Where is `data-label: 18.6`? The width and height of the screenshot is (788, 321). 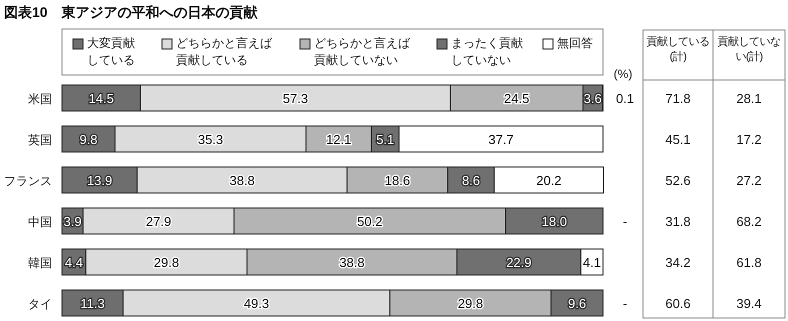 data-label: 18.6 is located at coordinates (397, 180).